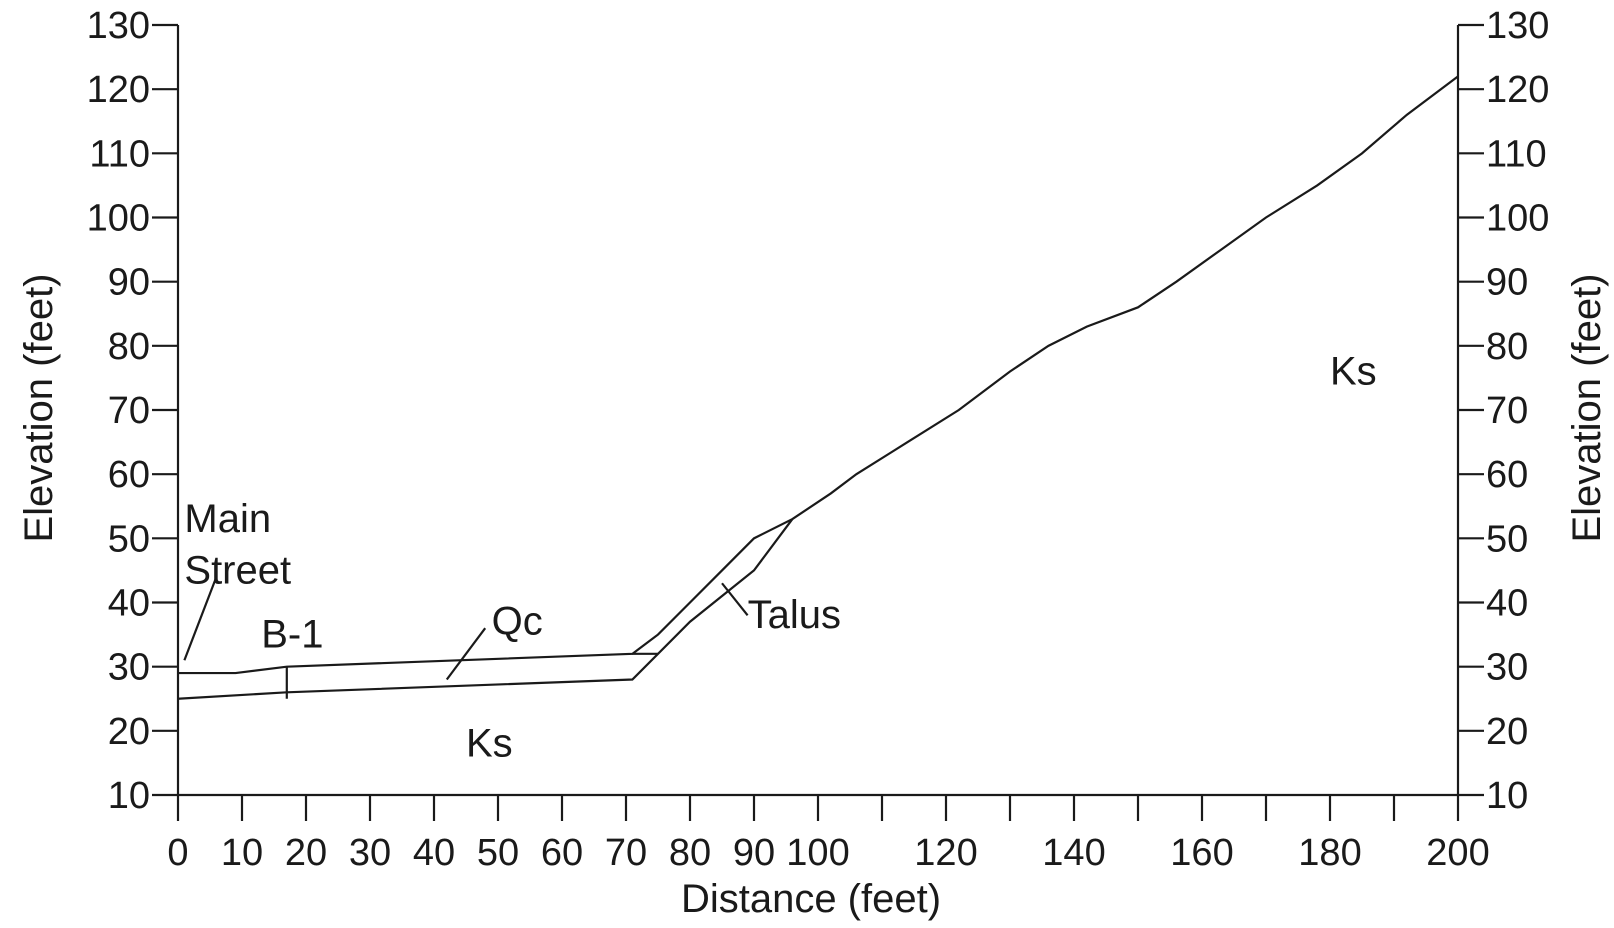 The image size is (1614, 928). What do you see at coordinates (1201, 853) in the screenshot?
I see `x-tick-label: 160` at bounding box center [1201, 853].